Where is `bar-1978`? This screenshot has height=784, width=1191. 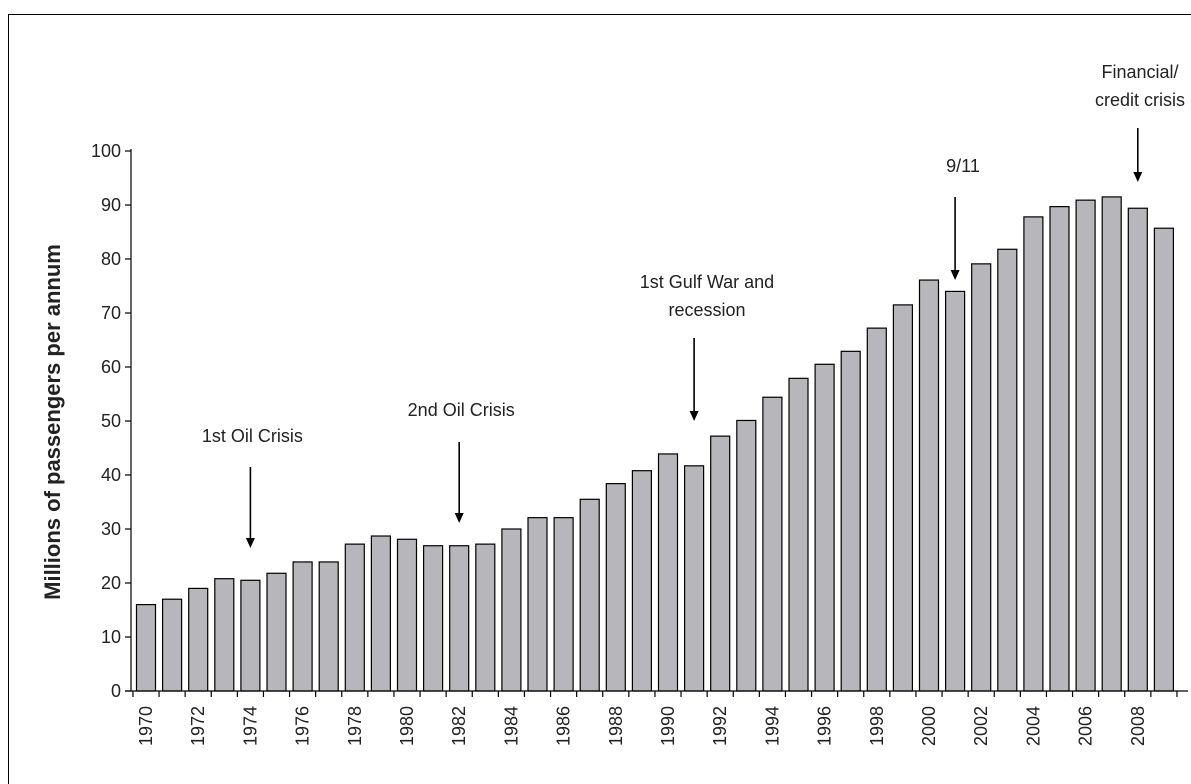 bar-1978 is located at coordinates (354, 617).